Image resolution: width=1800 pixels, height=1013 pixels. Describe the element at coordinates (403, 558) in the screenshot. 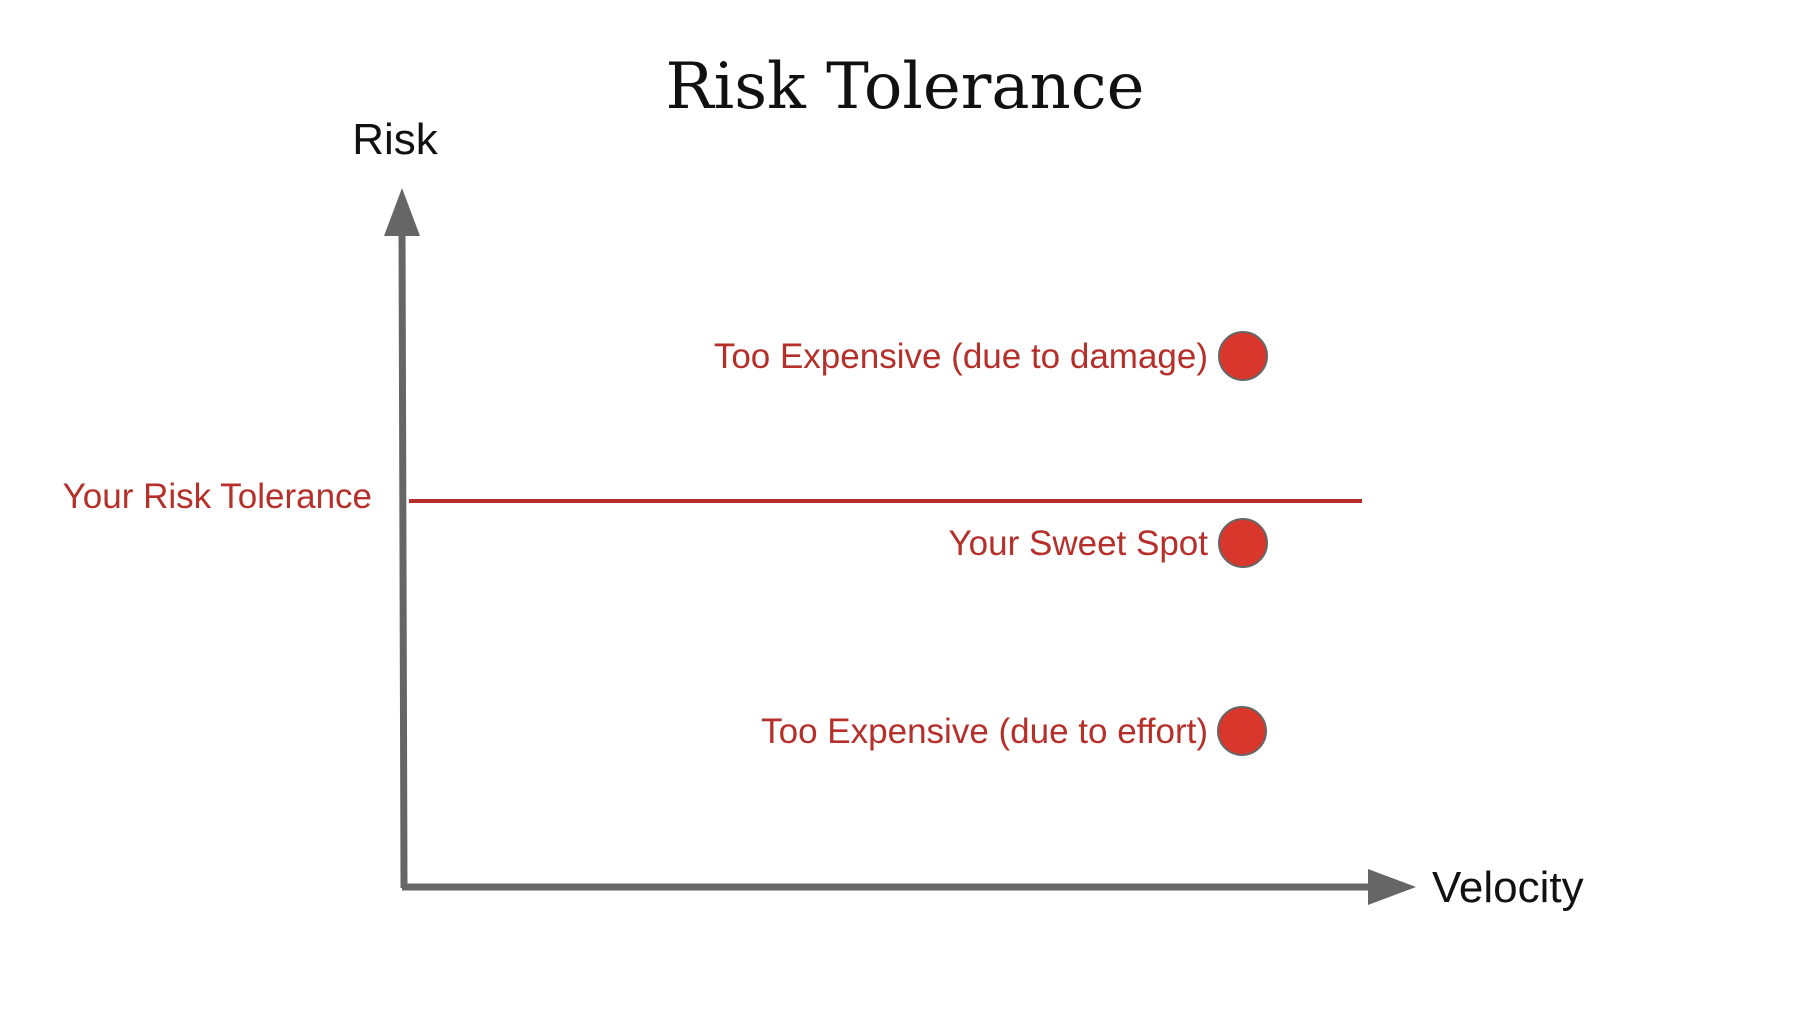

I see `y-axis-line` at that location.